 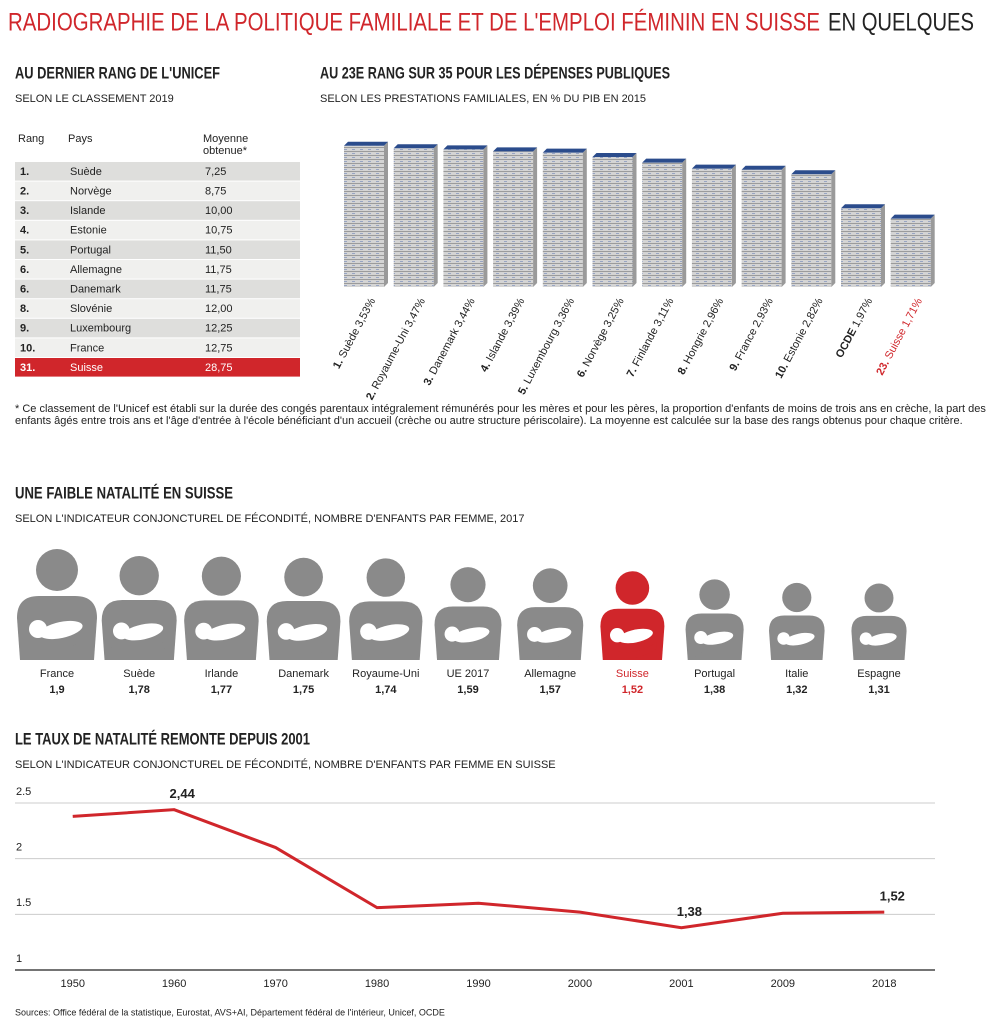 What do you see at coordinates (19, 848) in the screenshot?
I see `y-tick-label: 2` at bounding box center [19, 848].